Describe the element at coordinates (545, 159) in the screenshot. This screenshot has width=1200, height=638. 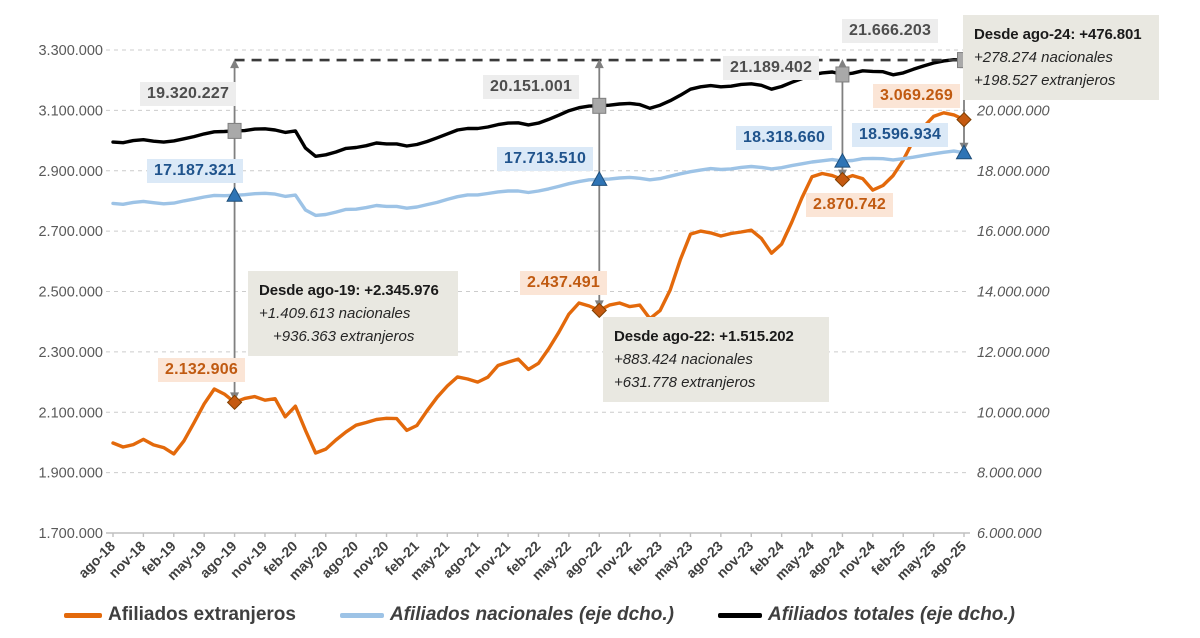
I see `label-nacionales-ago22: 17.713.510` at that location.